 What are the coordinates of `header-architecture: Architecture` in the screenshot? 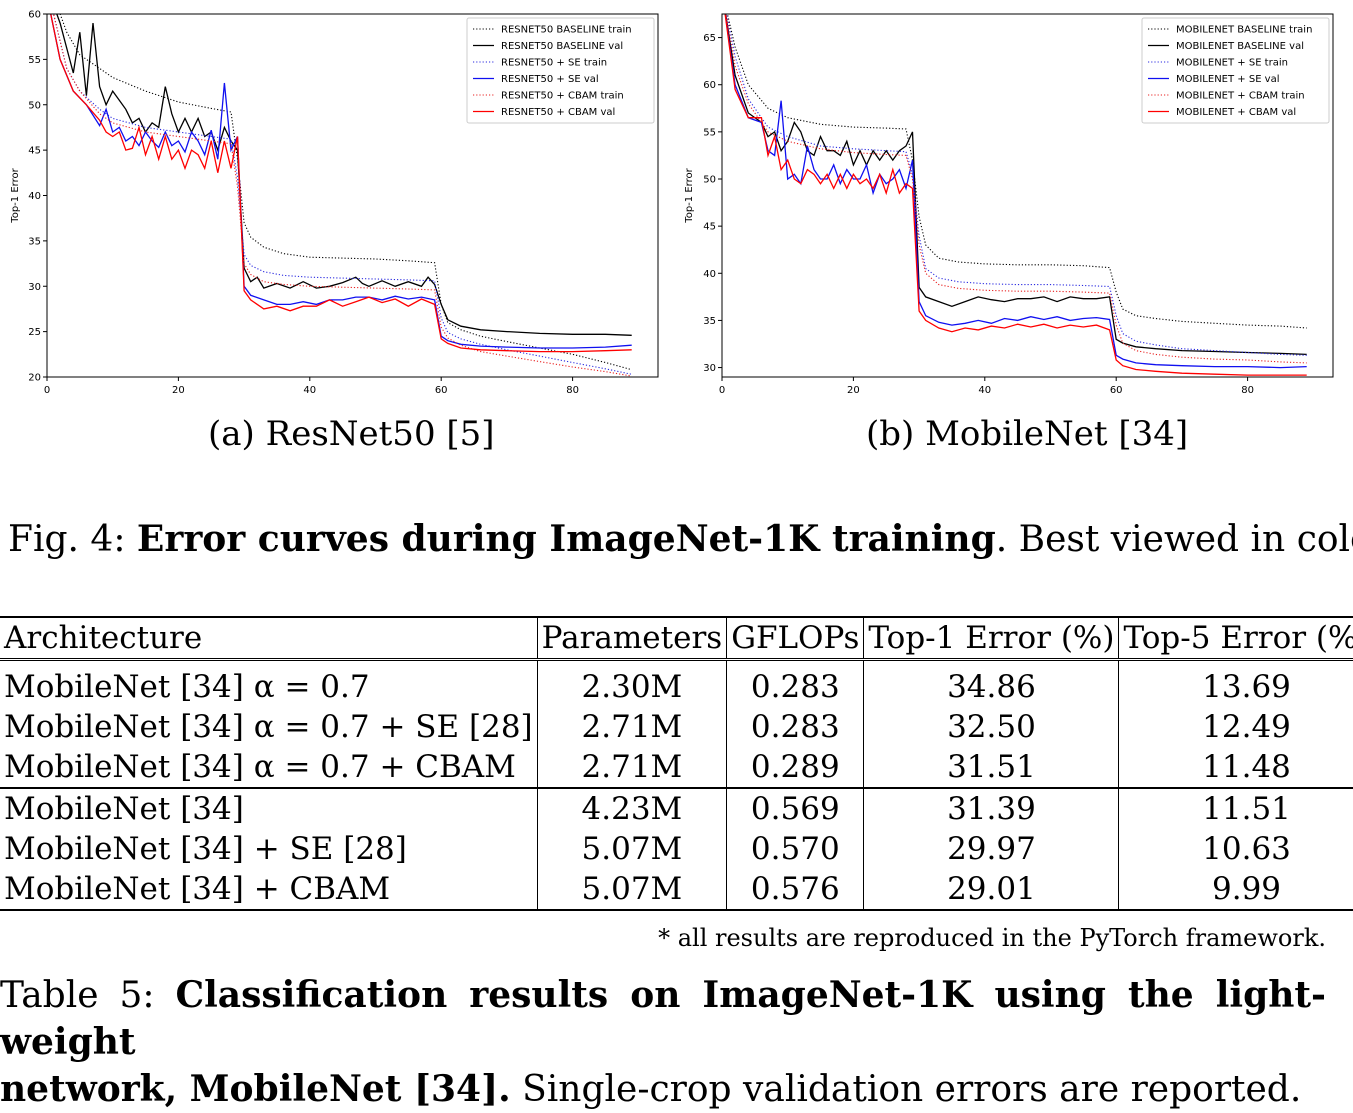 It's located at (269, 638).